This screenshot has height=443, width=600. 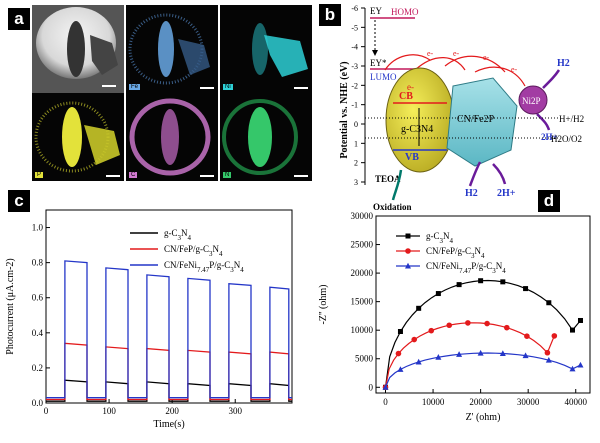 What do you see at coordinates (397, 185) in the screenshot?
I see `oxidation-arrow` at bounding box center [397, 185].